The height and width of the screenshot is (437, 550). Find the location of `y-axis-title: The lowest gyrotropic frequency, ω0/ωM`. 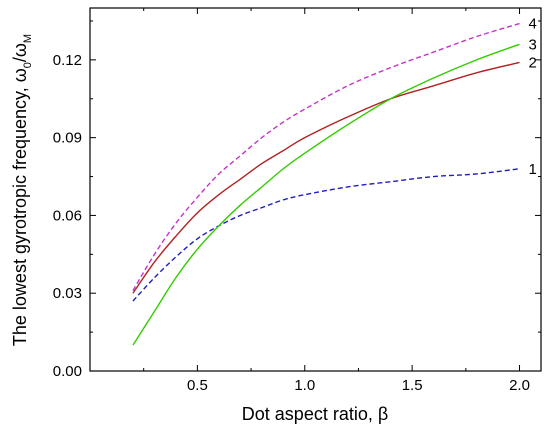

y-axis-title: The lowest gyrotropic frequency, ω0/ωM is located at coordinates (22, 190).